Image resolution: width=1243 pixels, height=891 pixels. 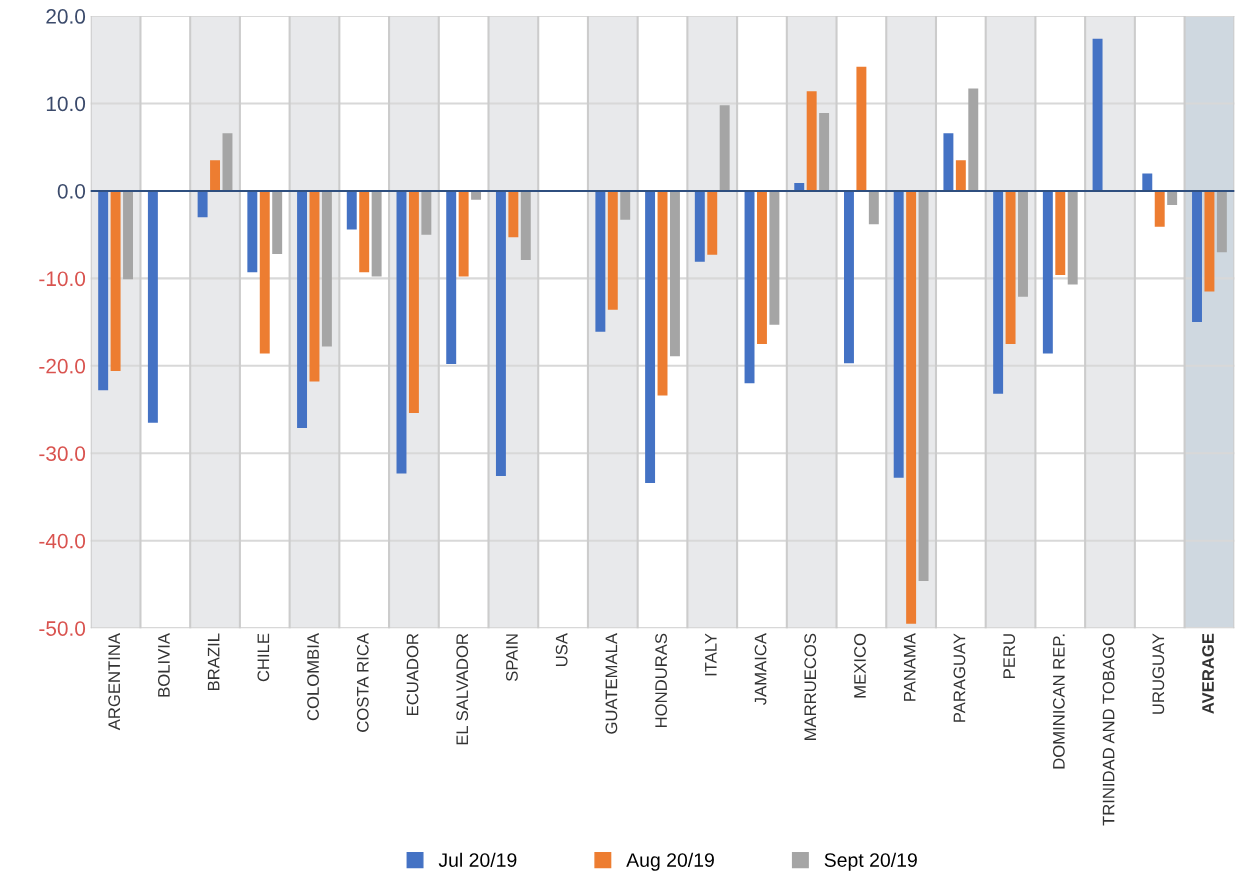 What do you see at coordinates (263, 657) in the screenshot?
I see `x-tick-label: CHILE` at bounding box center [263, 657].